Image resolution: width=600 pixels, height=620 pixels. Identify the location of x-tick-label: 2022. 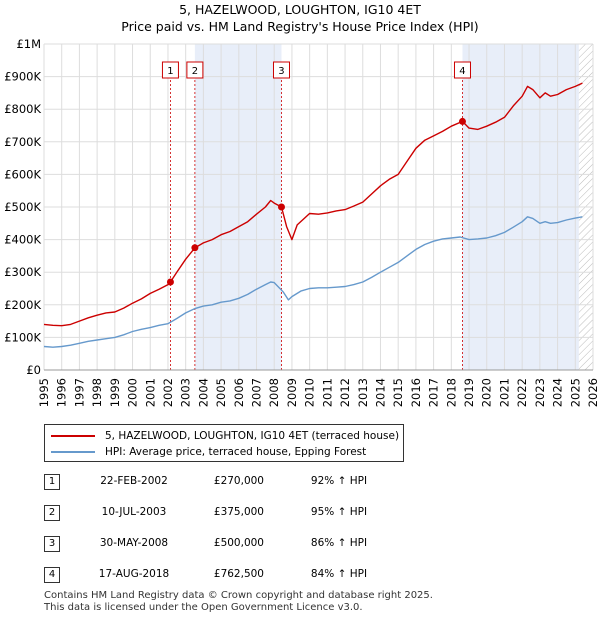
(522, 392).